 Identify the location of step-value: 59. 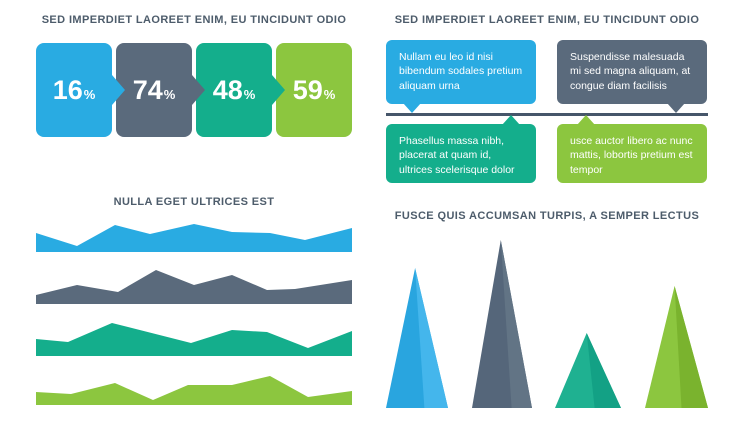
(307, 89).